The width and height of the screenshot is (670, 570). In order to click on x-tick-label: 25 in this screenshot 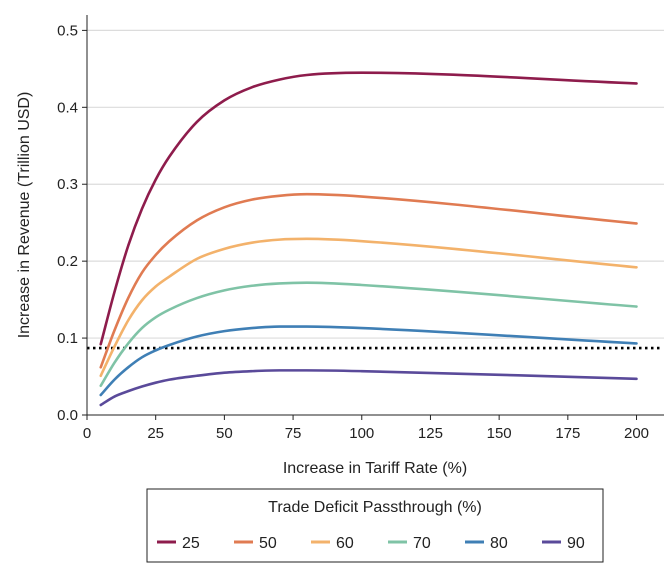, I will do `click(155, 433)`.